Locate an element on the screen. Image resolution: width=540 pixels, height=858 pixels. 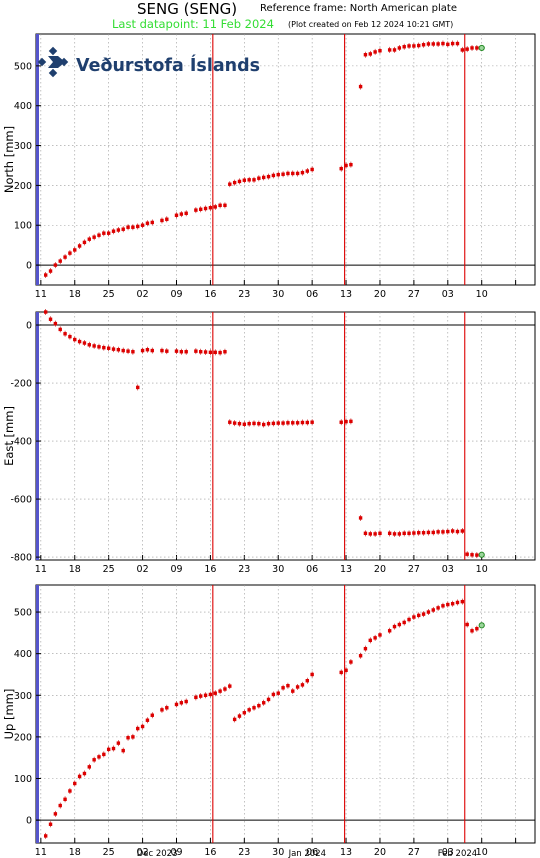
logo-text: Veðurstofa Íslands is located at coordinates (168, 65).